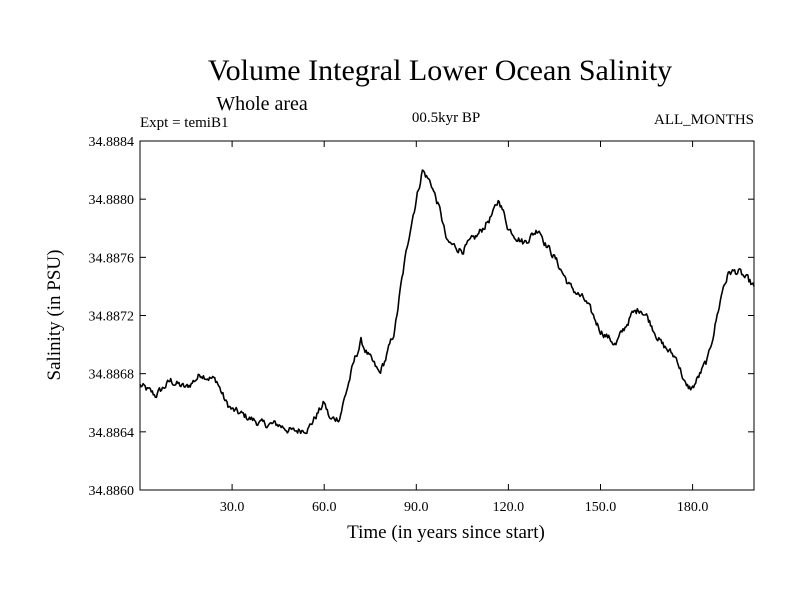 This screenshot has height=600, width=800. I want to click on y-tick-label: 34.8876, so click(112, 258).